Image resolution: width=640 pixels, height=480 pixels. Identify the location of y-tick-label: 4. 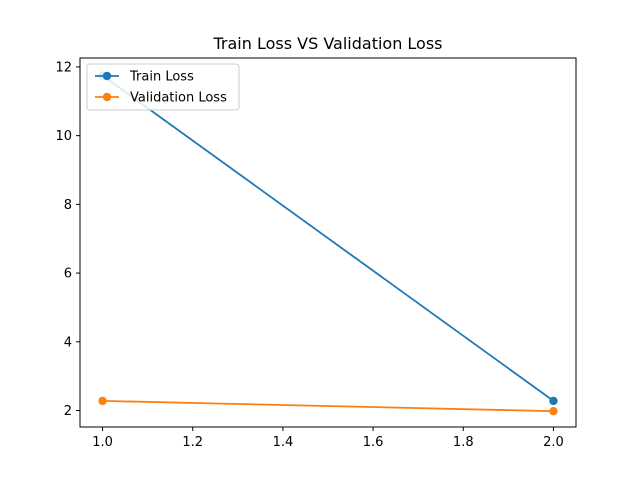
(68, 342).